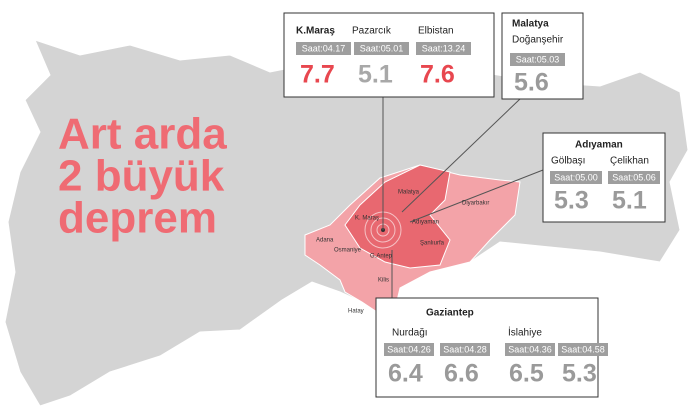  I want to click on map-label: Hatay, so click(356, 312).